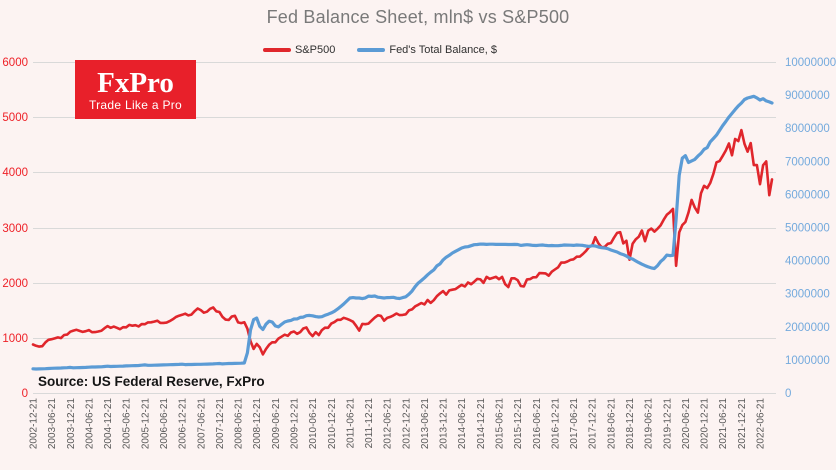 Image resolution: width=836 pixels, height=470 pixels. I want to click on x-axis-tick-label: 2015-06-21, so click(500, 424).